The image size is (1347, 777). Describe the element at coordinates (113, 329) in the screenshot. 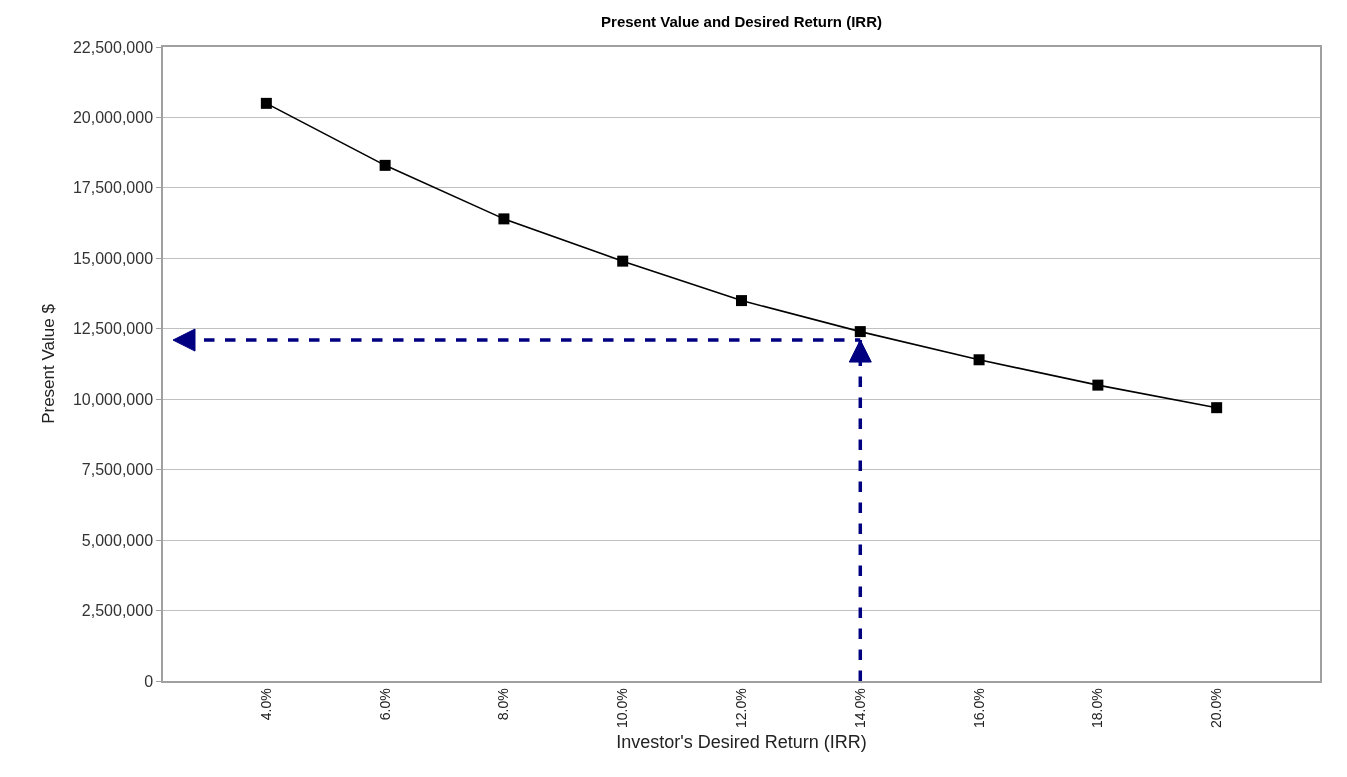

I see `y-tick-label: 12,500,000` at that location.